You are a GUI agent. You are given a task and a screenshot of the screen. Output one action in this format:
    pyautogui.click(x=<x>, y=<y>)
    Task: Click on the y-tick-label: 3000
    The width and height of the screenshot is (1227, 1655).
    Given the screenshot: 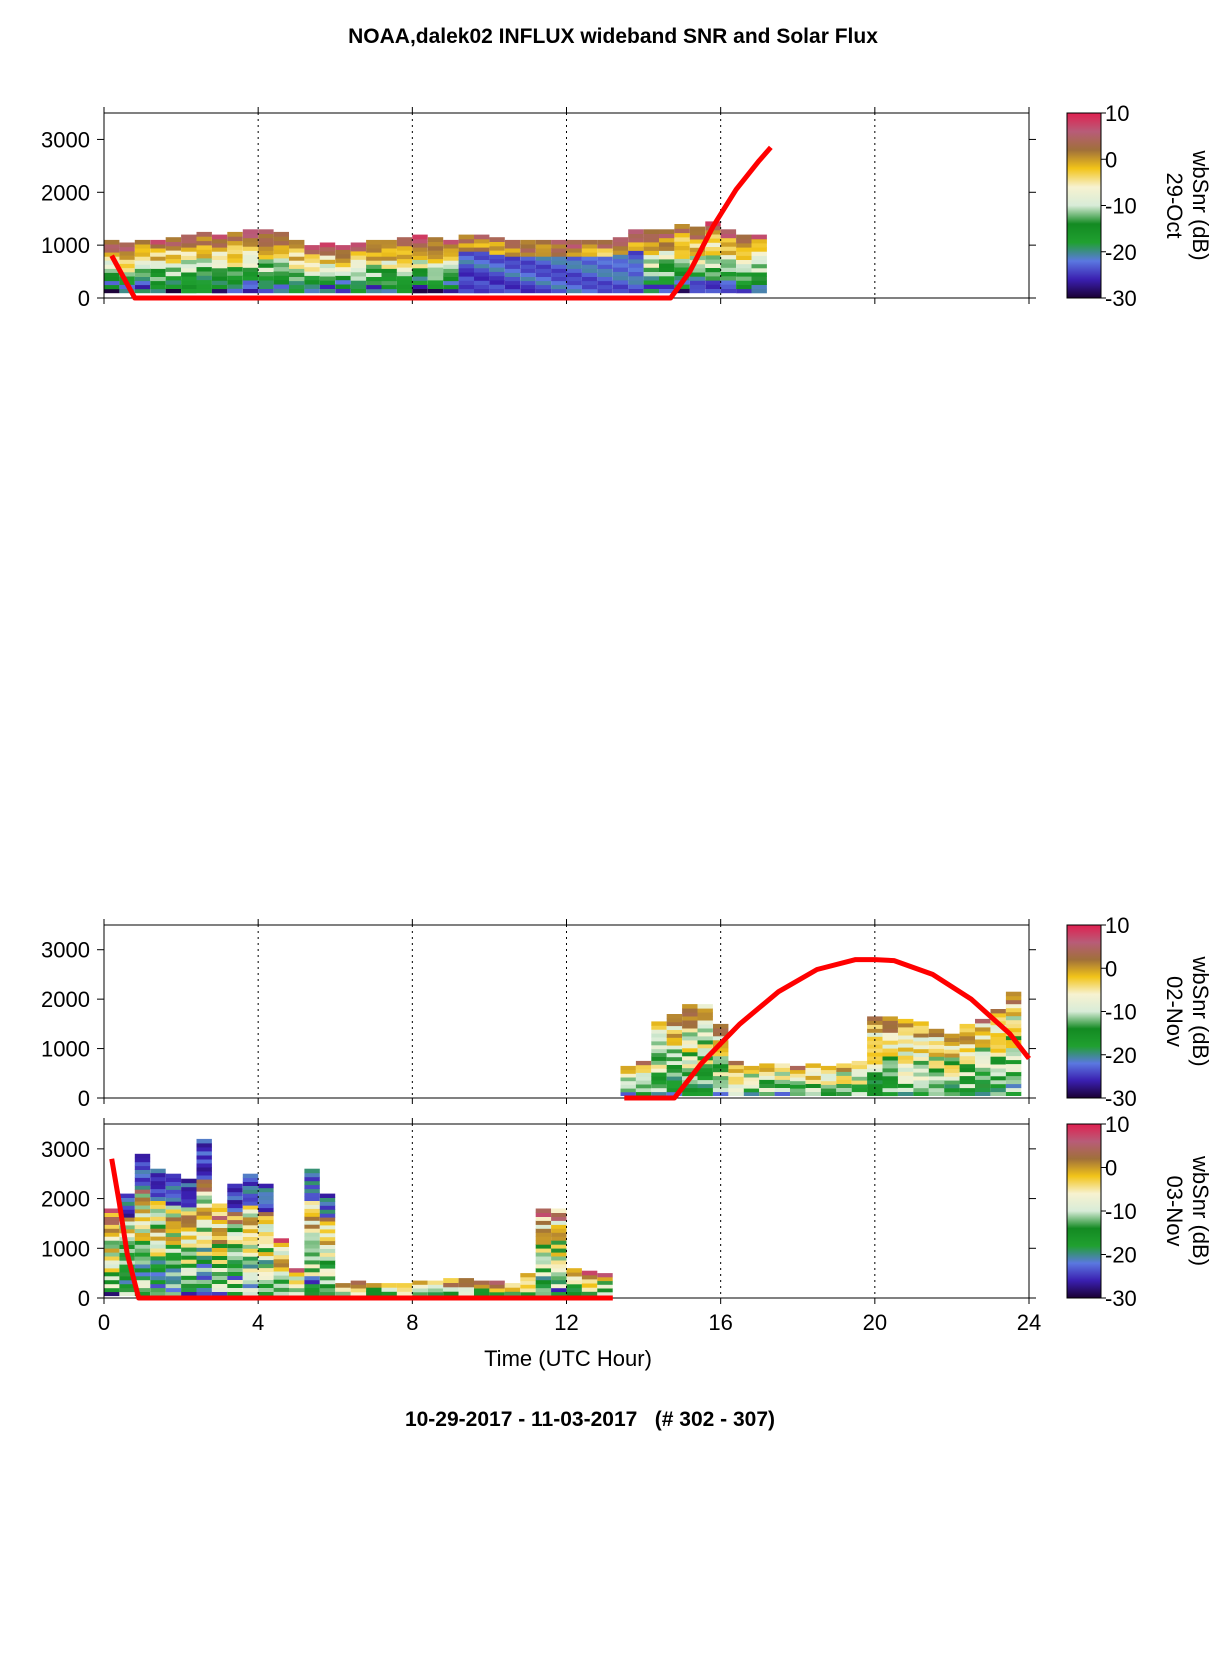 What is the action you would take?
    pyautogui.click(x=65, y=1149)
    